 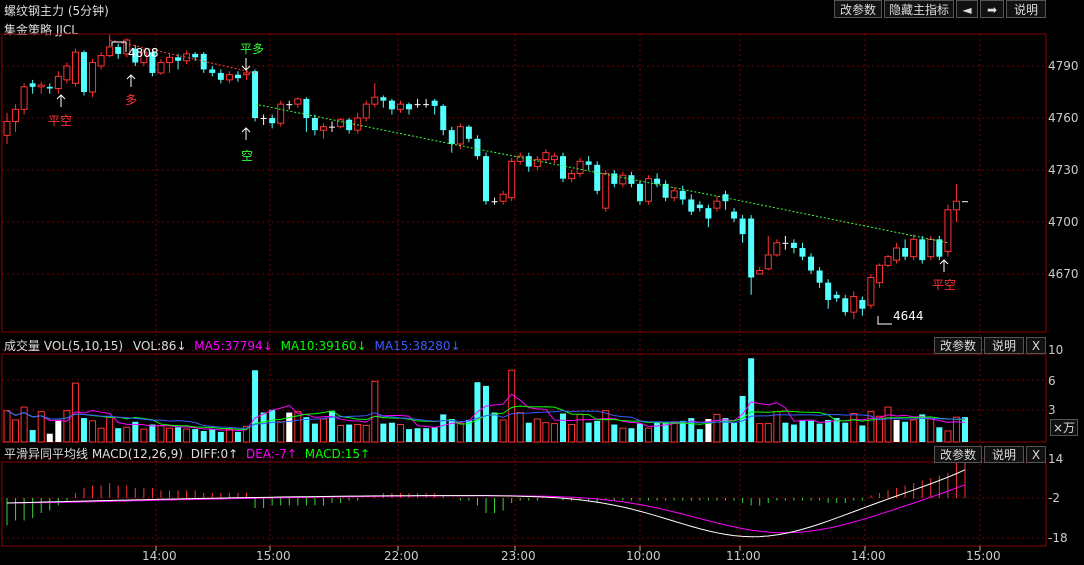 What do you see at coordinates (233, 346) in the screenshot?
I see `volume-ma5: MA5:37794↓` at bounding box center [233, 346].